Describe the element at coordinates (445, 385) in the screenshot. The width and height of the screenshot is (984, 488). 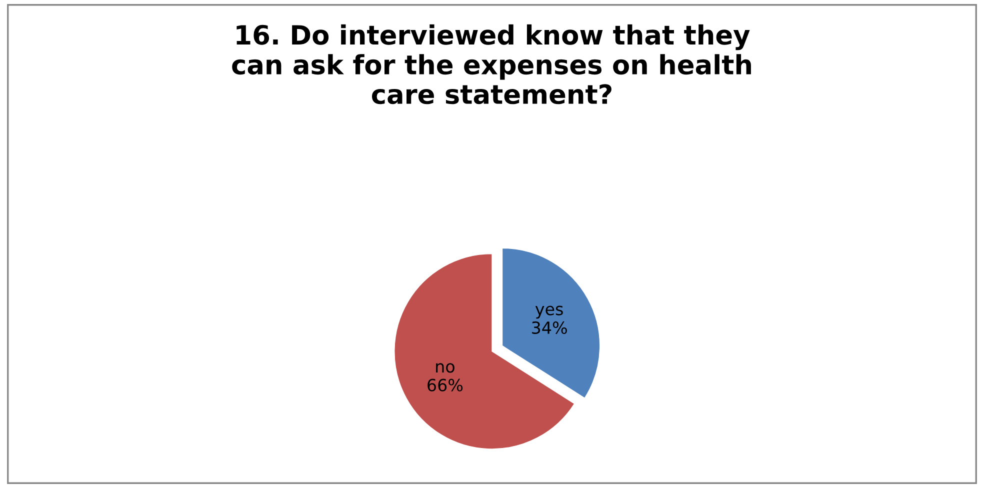
I see `data-label: 66%` at that location.